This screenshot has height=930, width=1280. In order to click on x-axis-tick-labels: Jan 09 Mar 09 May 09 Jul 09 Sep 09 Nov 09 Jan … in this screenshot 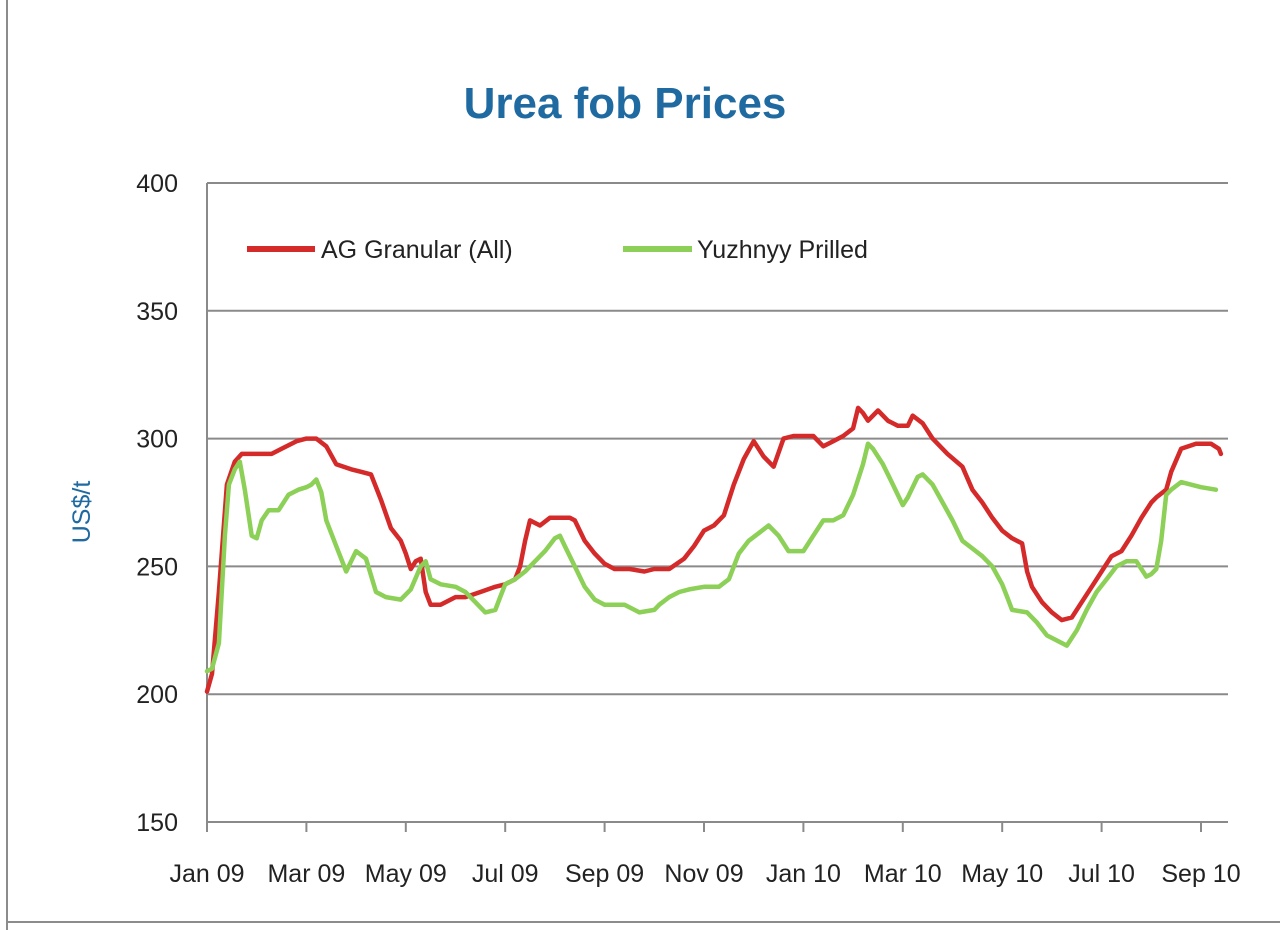, I will do `click(704, 874)`.